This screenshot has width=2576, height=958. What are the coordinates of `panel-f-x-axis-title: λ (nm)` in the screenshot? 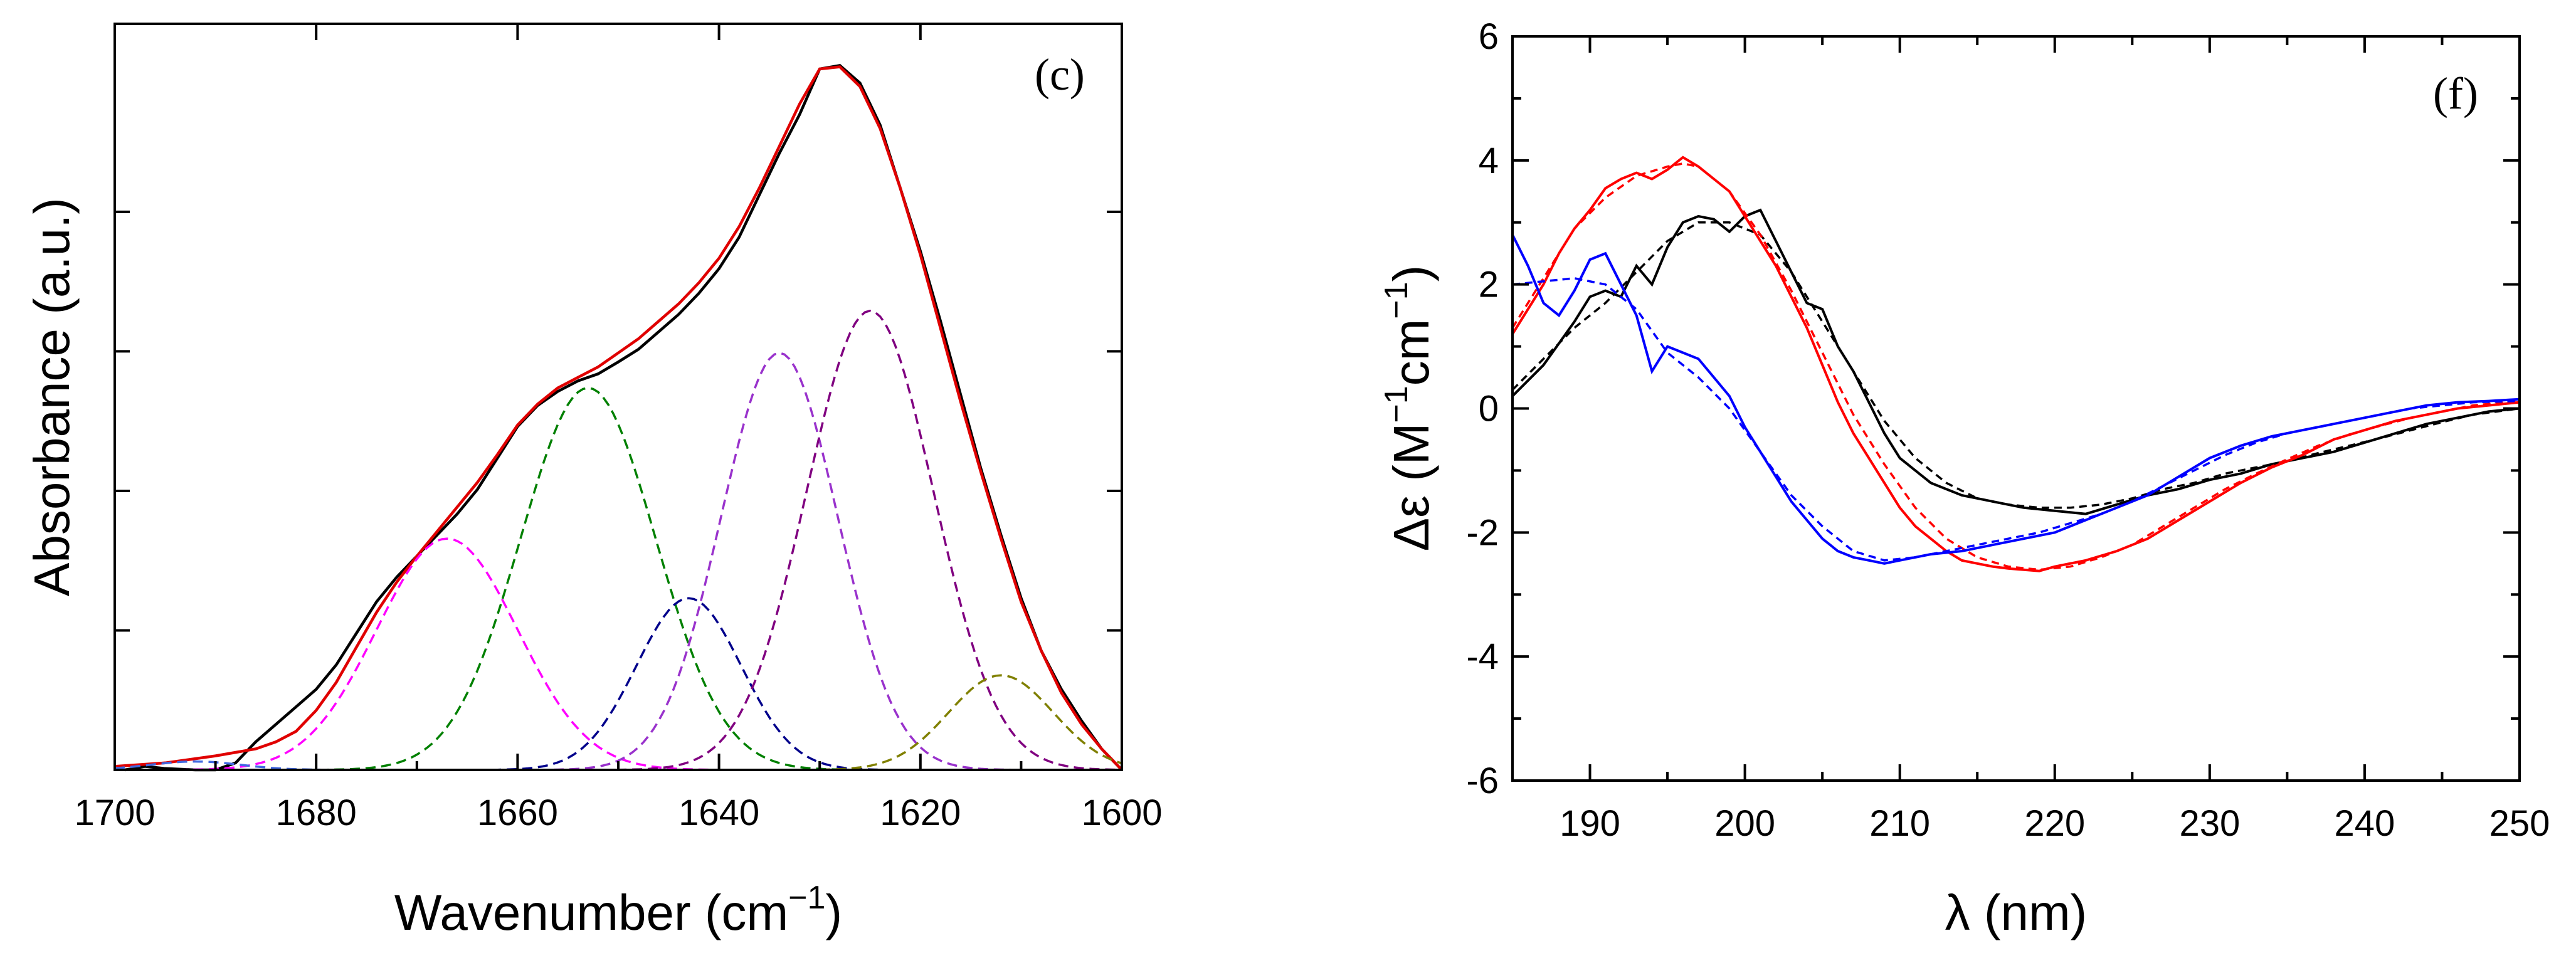 It's located at (2016, 912).